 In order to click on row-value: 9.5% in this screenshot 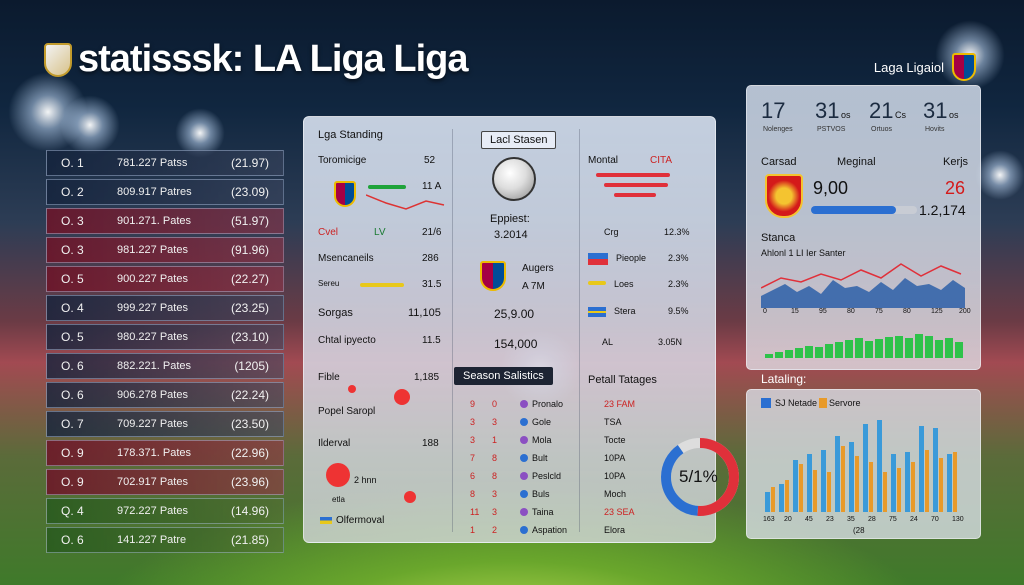, I will do `click(678, 311)`.